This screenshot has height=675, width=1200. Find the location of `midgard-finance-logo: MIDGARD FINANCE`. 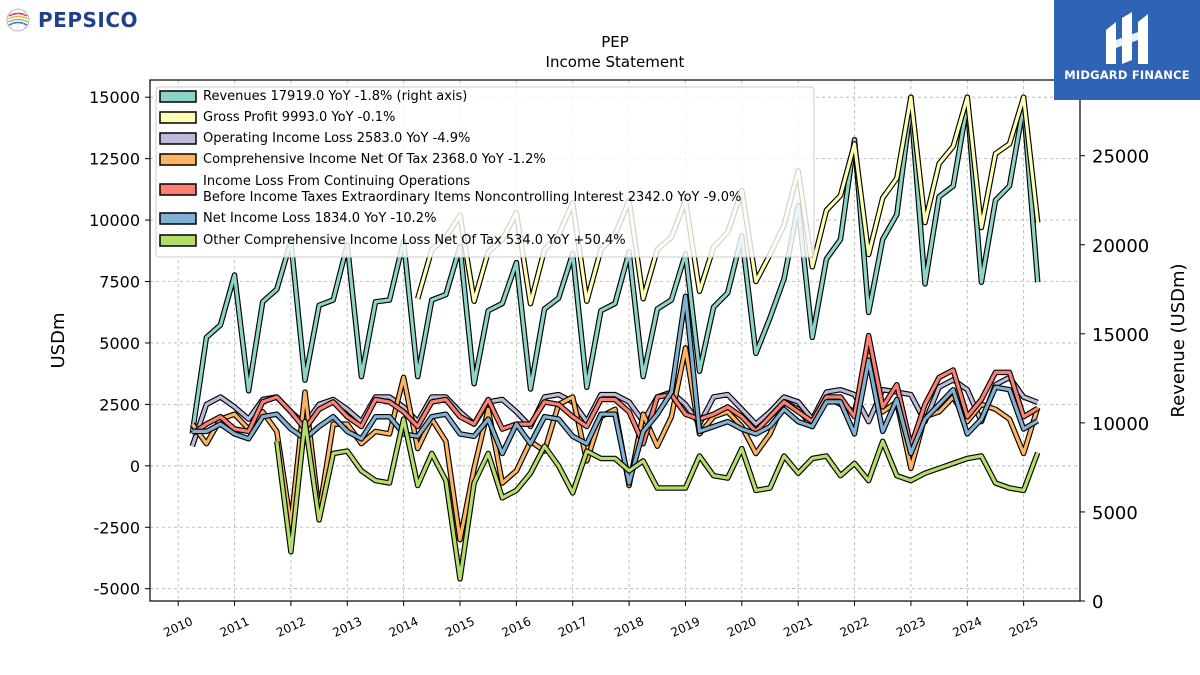

midgard-finance-logo: MIDGARD FINANCE is located at coordinates (1127, 50).